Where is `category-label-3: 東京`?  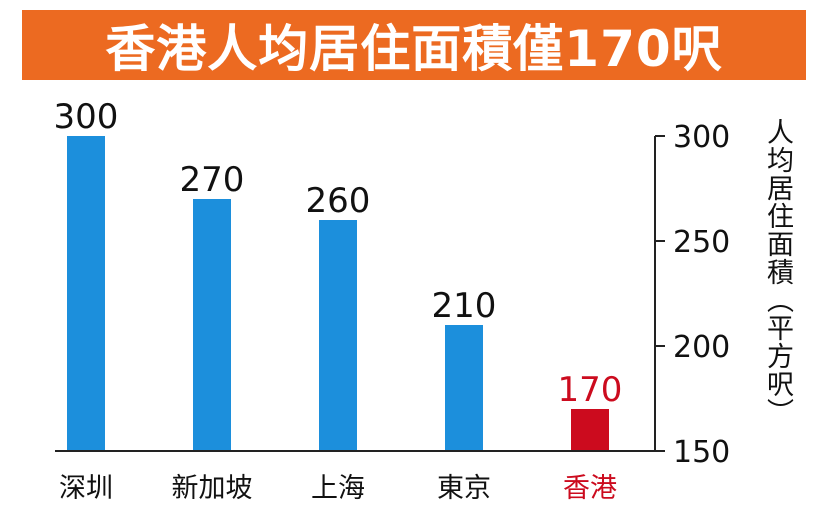 category-label-3: 東京 is located at coordinates (464, 488).